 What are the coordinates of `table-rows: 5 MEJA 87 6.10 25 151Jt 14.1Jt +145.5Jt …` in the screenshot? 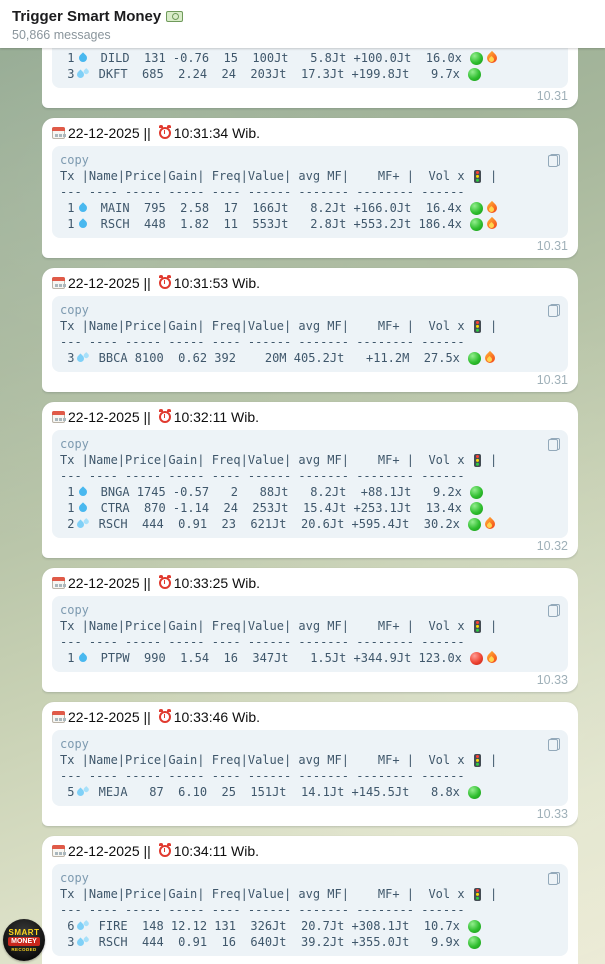 It's located at (310, 792).